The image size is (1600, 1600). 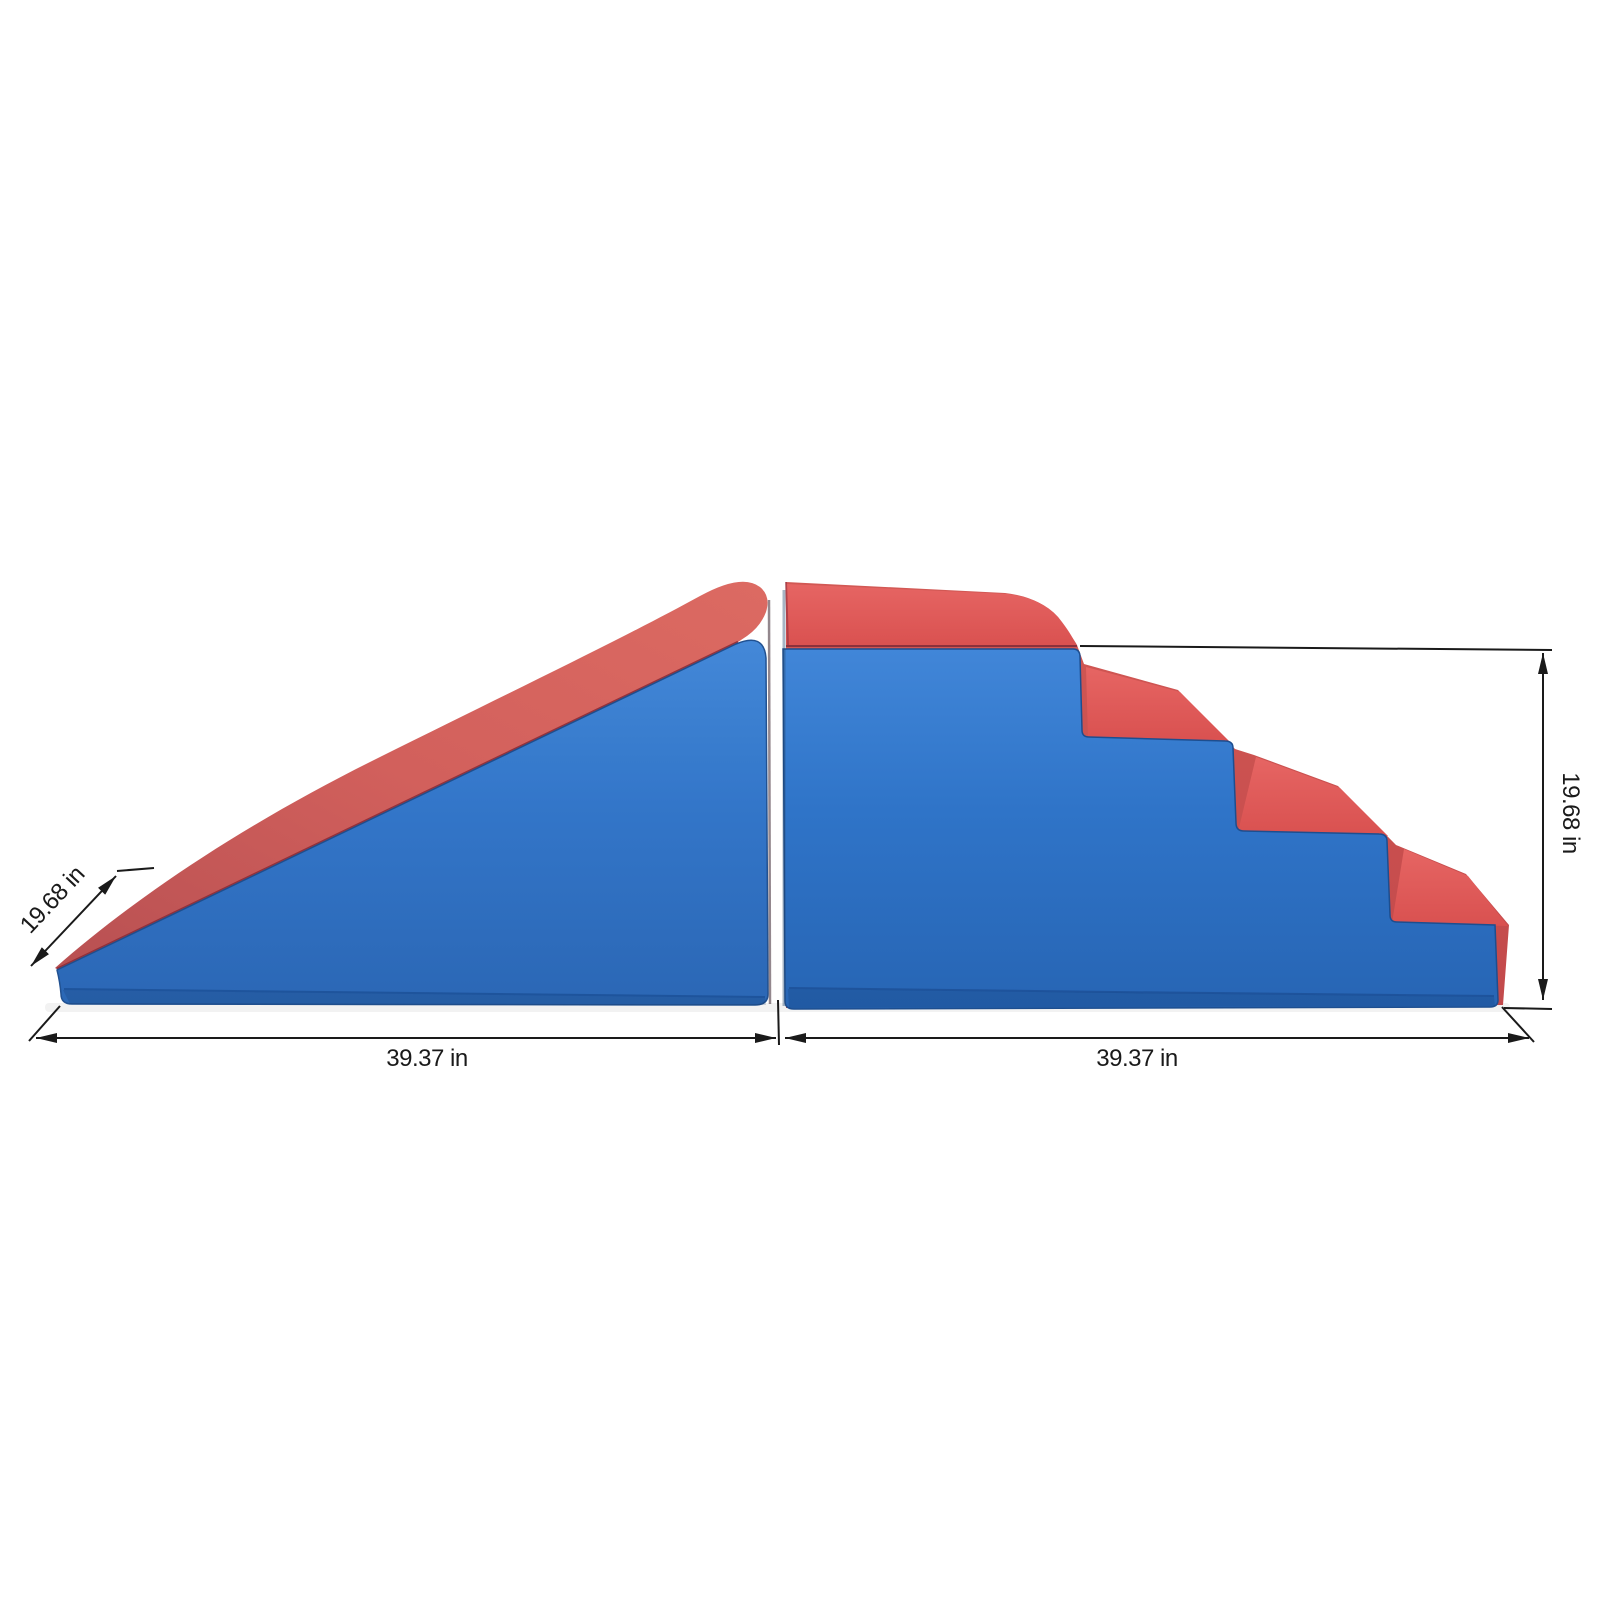 What do you see at coordinates (1141, 998) in the screenshot?
I see `stairs-base-strip` at bounding box center [1141, 998].